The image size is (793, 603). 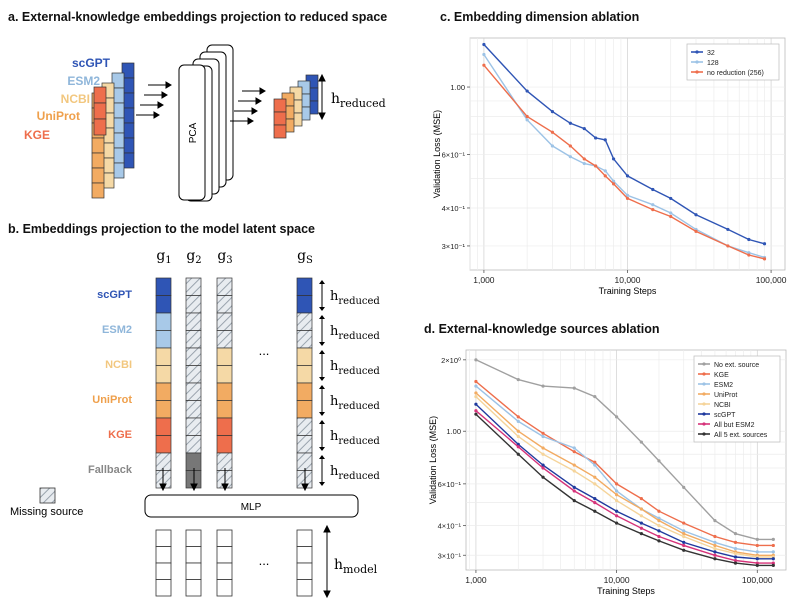 I want to click on mlp-label: MLP, so click(x=251, y=507).